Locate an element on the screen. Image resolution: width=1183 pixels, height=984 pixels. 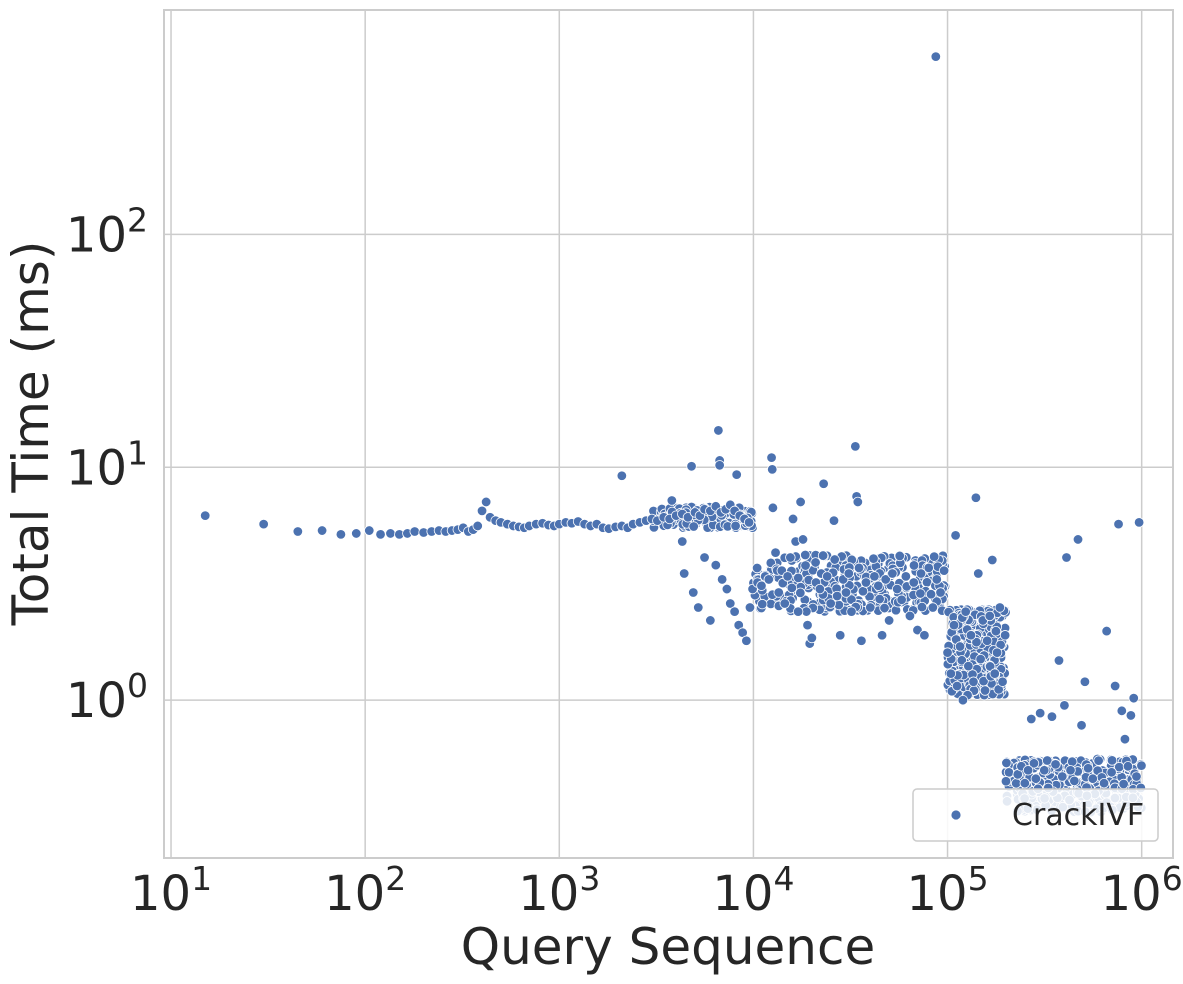
y-tick-labels: 10⁰ 10¹ 10² is located at coordinates (107, 464).